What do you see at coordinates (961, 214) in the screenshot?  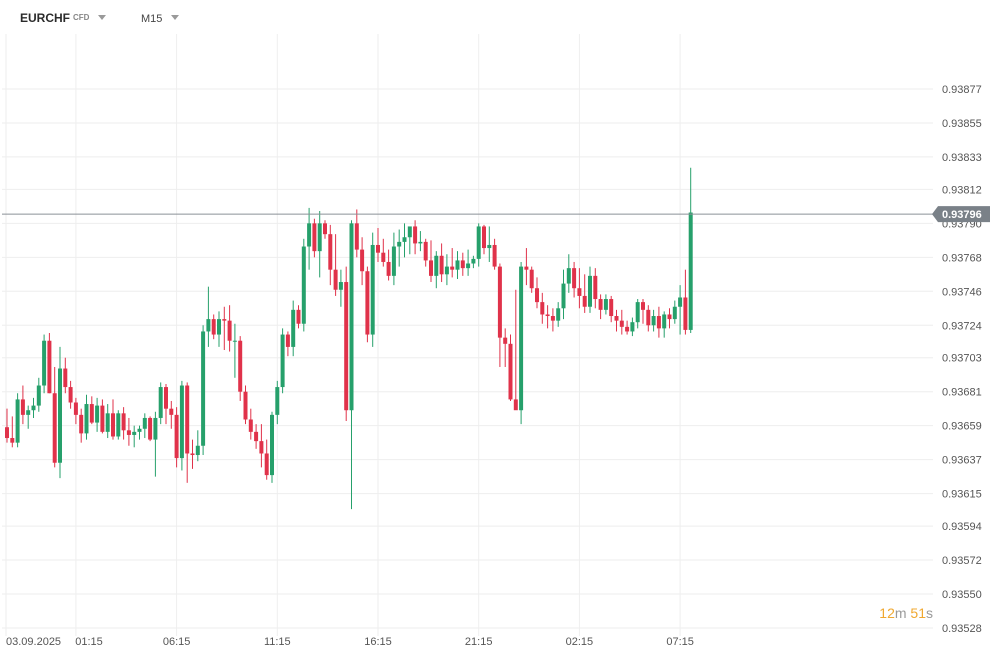 I see `current-price-tag: 0.93796` at bounding box center [961, 214].